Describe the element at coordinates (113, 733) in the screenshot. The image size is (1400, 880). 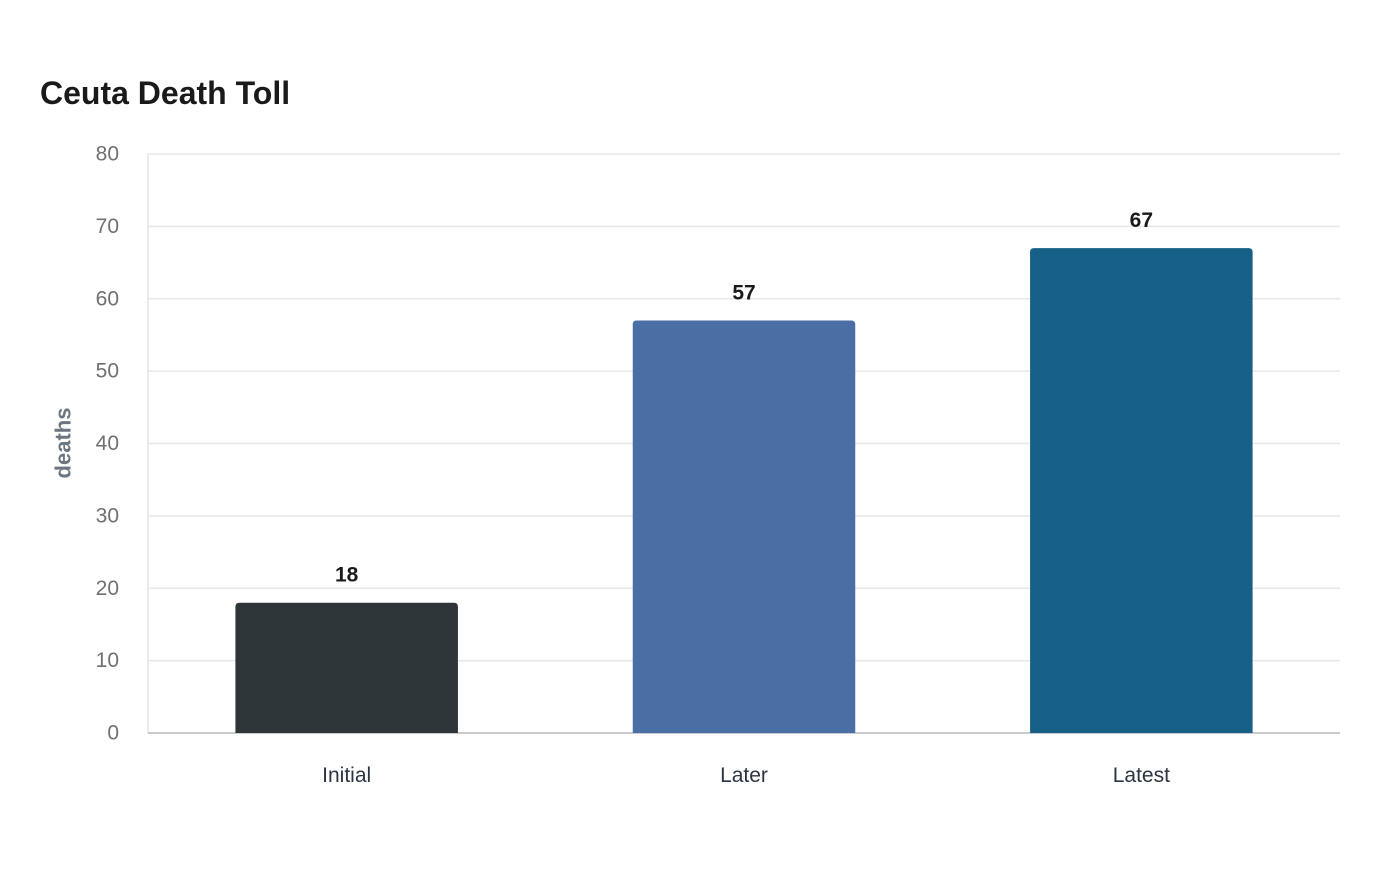
I see `y-tick-label: 0` at that location.